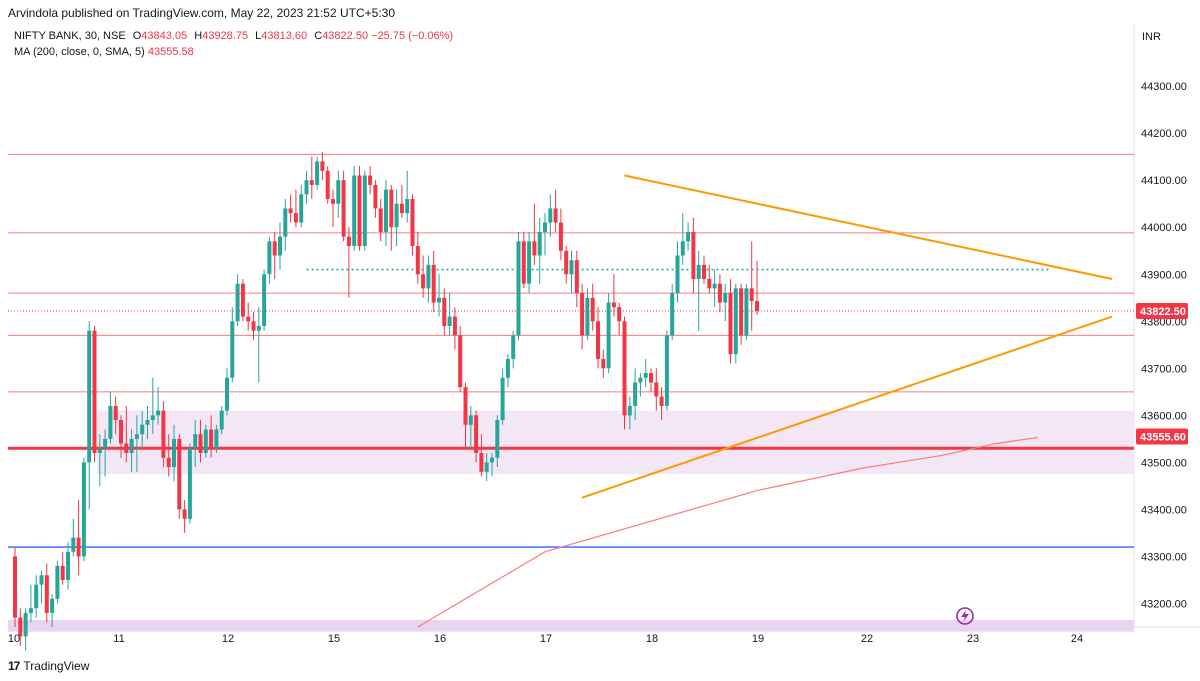 The height and width of the screenshot is (681, 1200). I want to click on time-tick-label: 12, so click(228, 639).